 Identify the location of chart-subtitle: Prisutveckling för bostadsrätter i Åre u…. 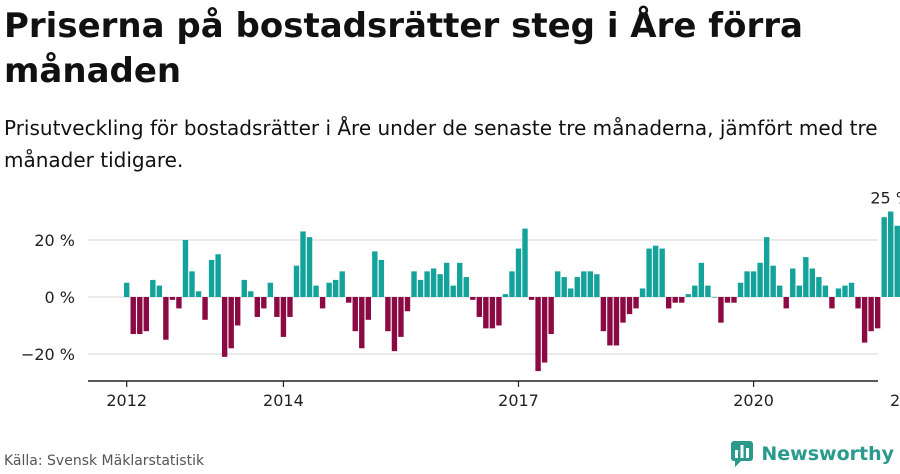
(441, 144).